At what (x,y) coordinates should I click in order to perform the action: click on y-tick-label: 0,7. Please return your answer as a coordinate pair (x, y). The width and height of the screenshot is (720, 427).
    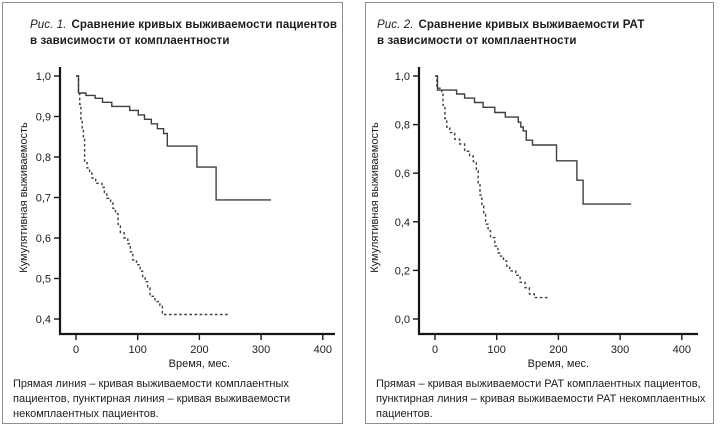
    Looking at the image, I should click on (43, 199).